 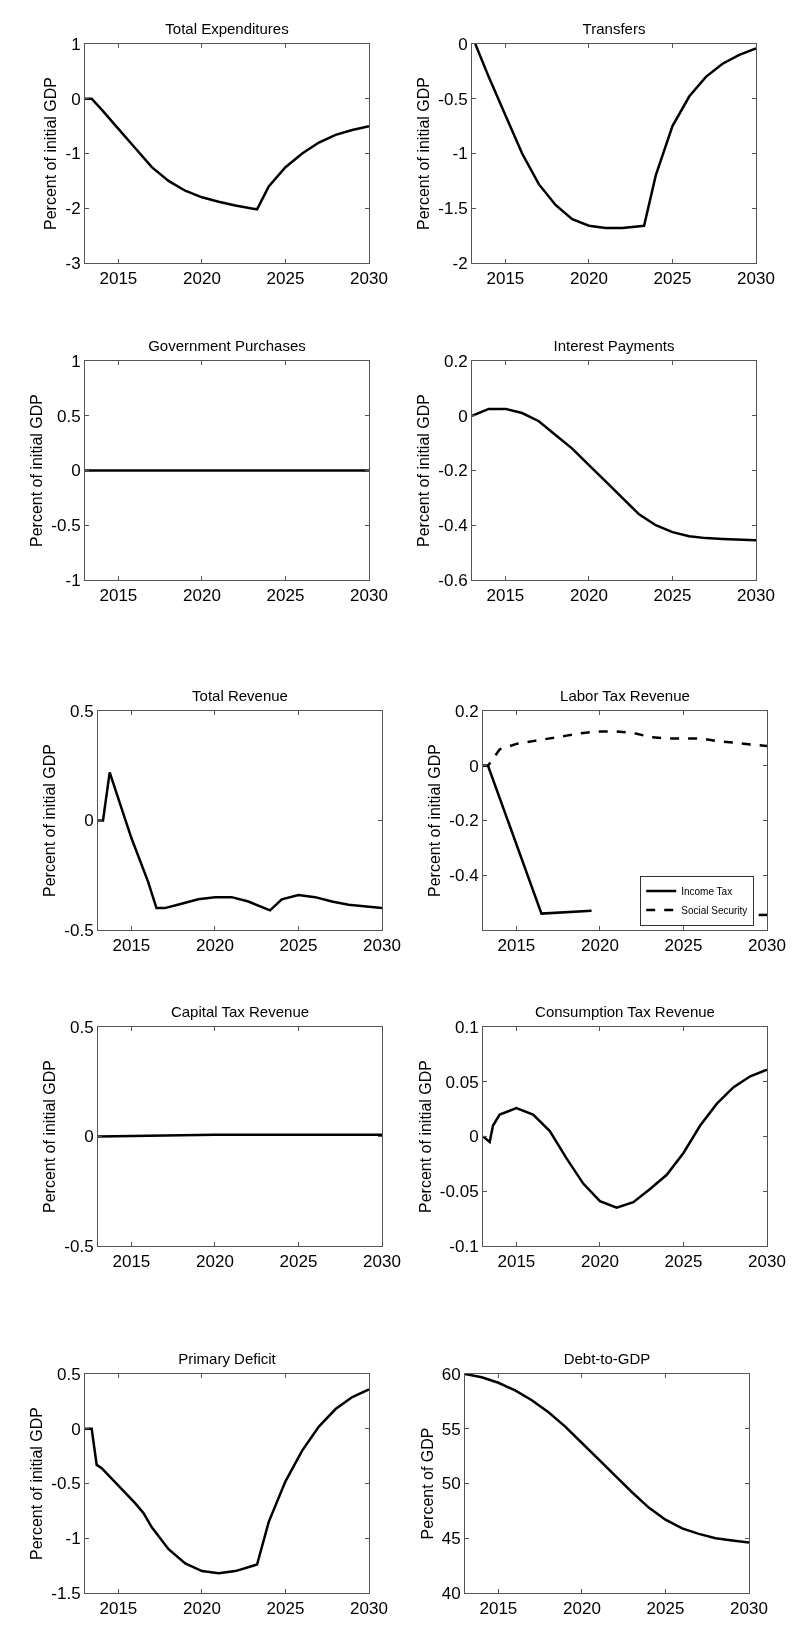 I want to click on y-tick-label: 0.05, so click(x=462, y=1082).